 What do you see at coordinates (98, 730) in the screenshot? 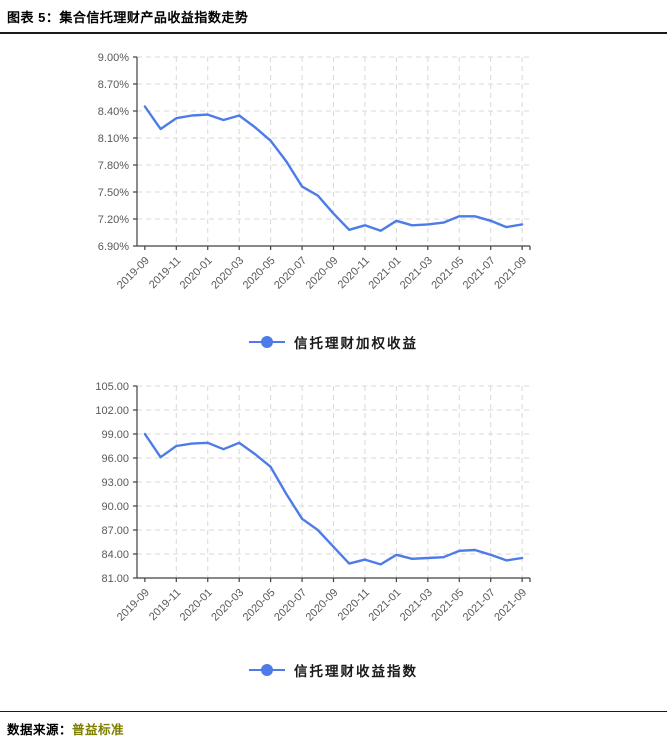
I see `source-value: 普益标准` at bounding box center [98, 730].